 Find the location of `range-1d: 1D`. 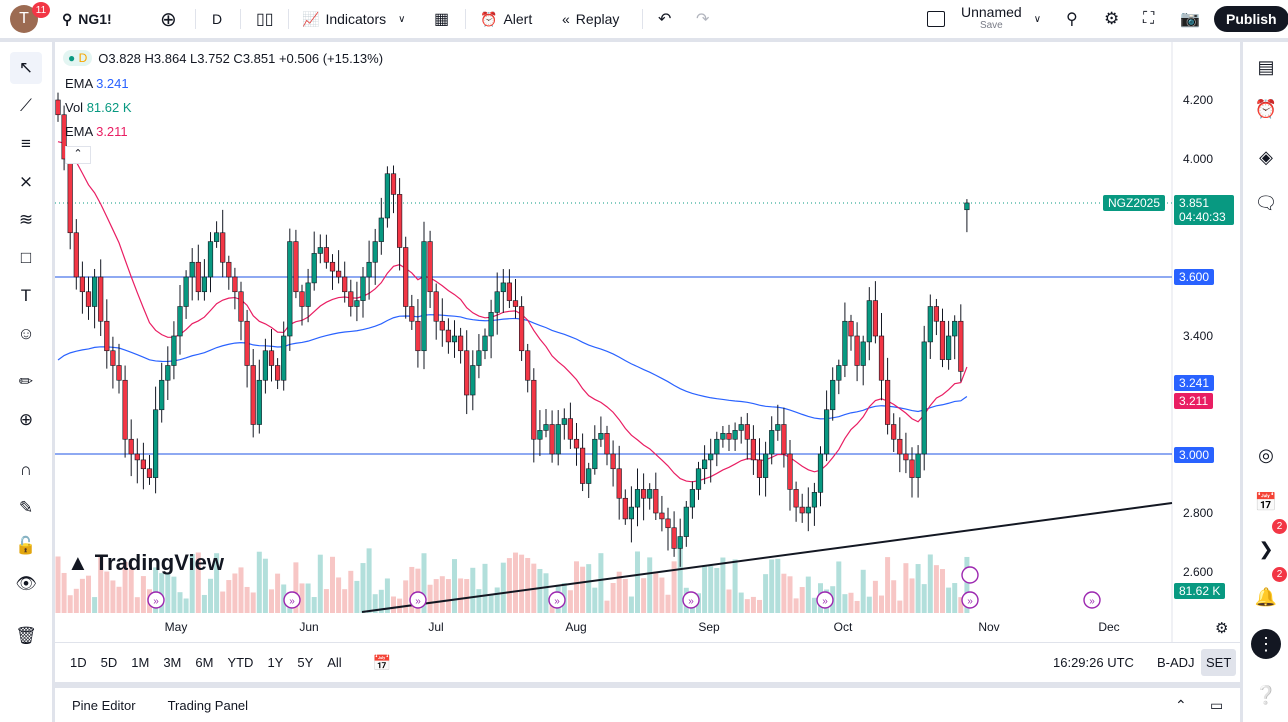

range-1d: 1D is located at coordinates (78, 662).